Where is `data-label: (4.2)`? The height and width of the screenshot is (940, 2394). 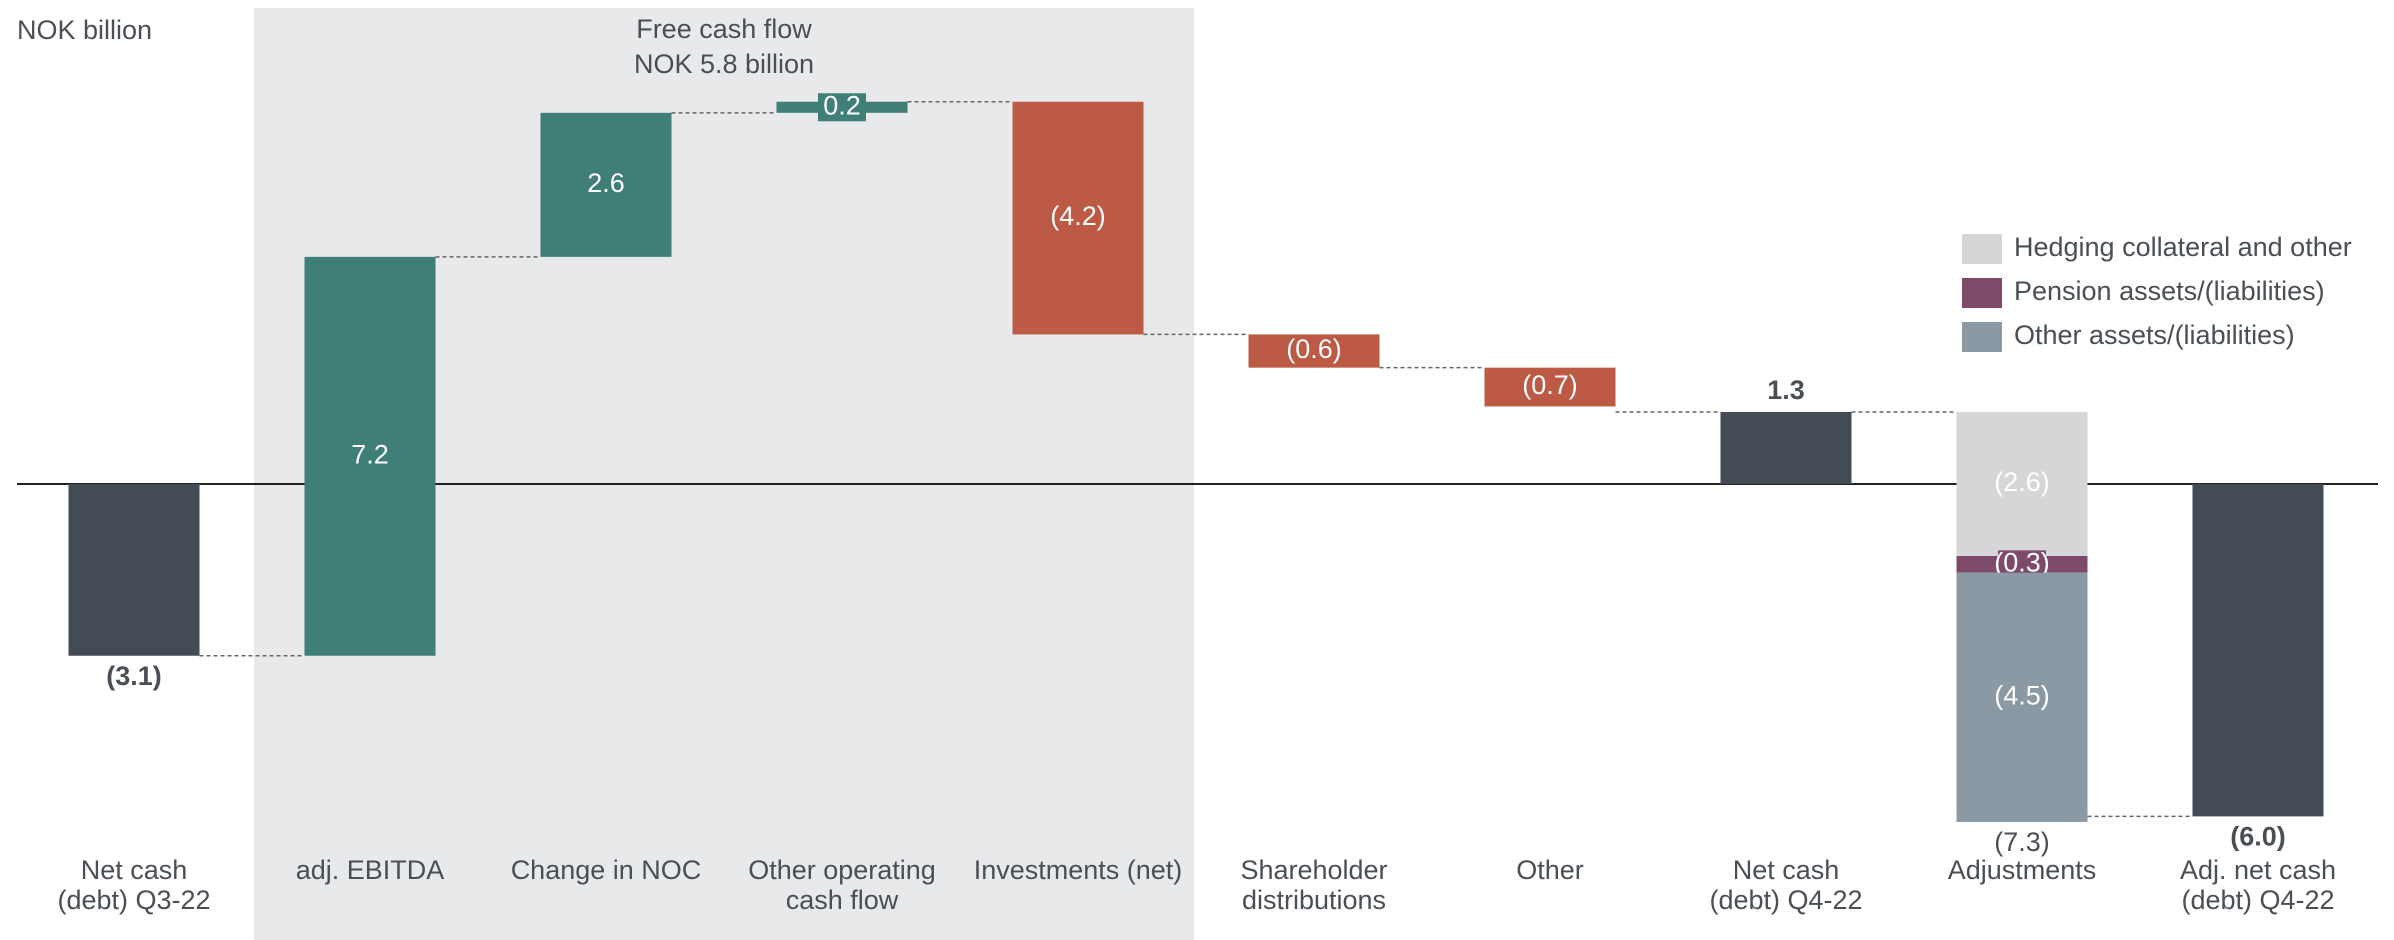
data-label: (4.2) is located at coordinates (1078, 216).